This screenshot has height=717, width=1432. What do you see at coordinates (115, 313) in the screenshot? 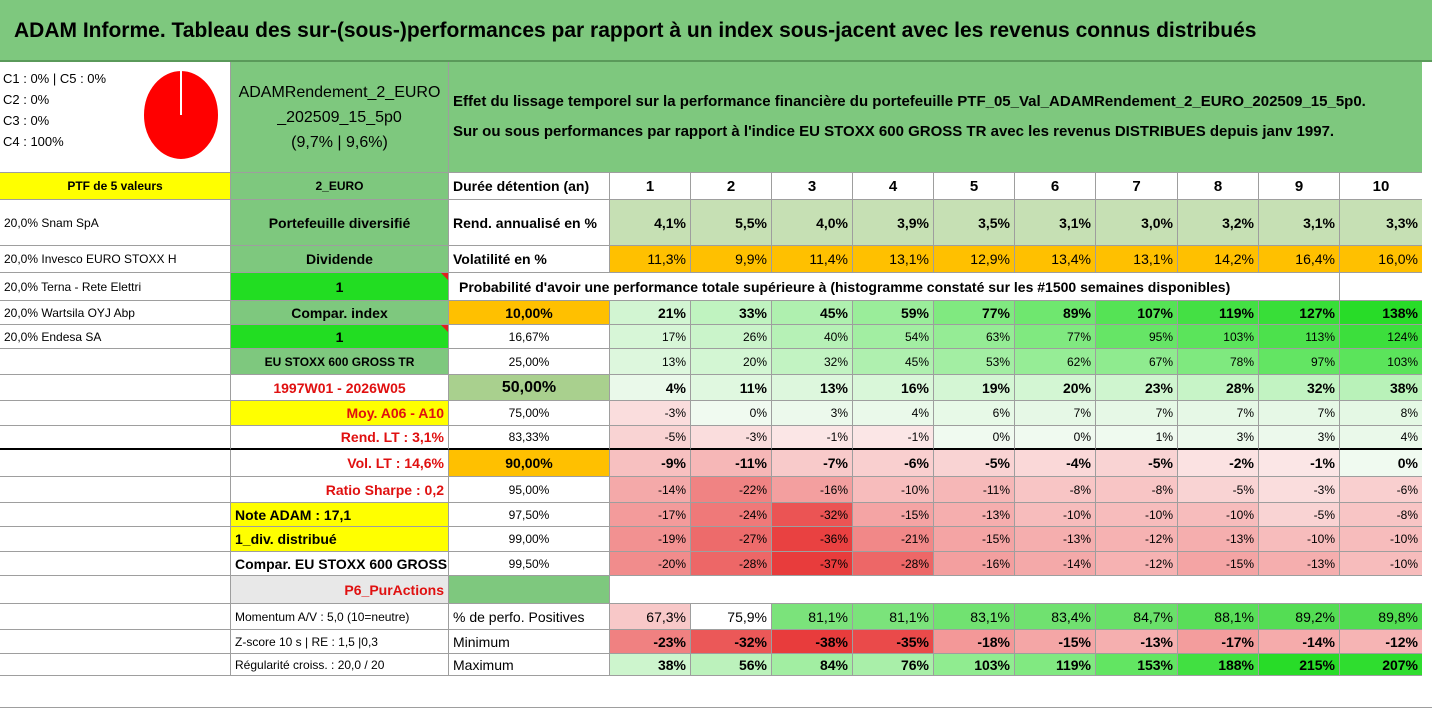
I see `holding-item: 20,0% Wartsila OYJ Abp` at bounding box center [115, 313].